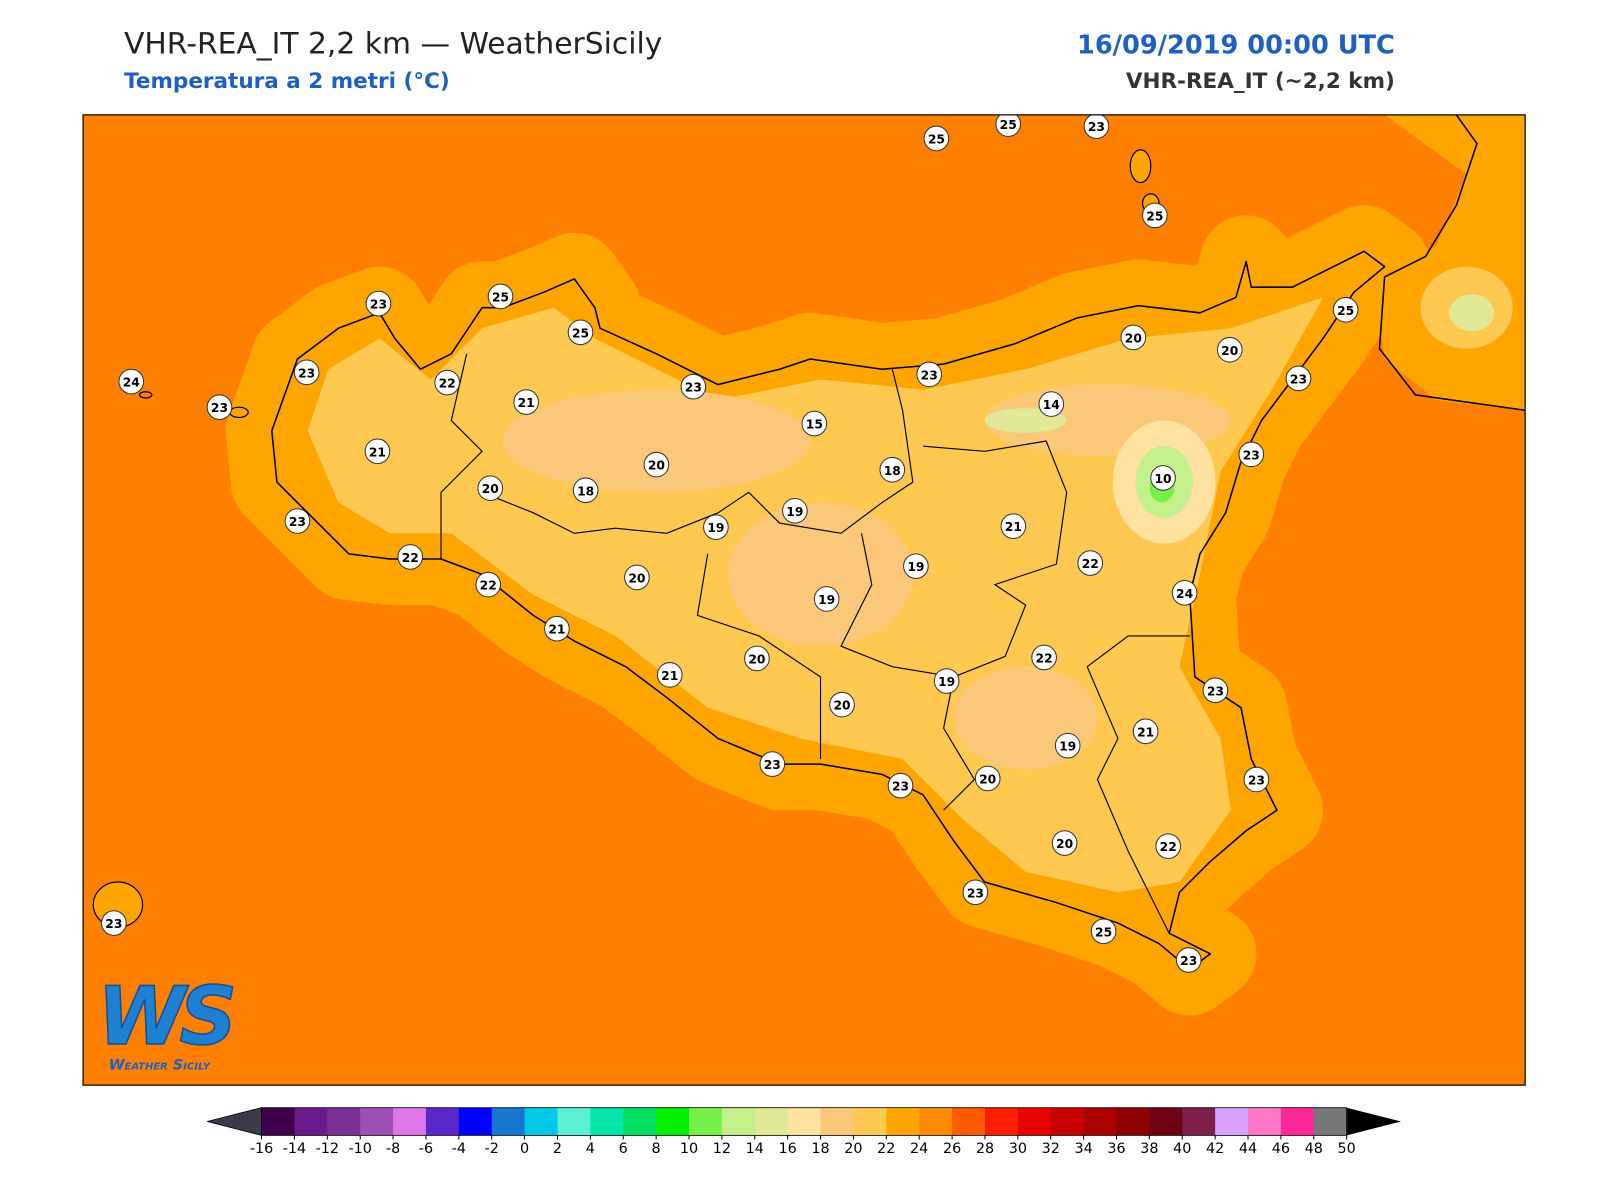  What do you see at coordinates (160, 1066) in the screenshot?
I see `logo-name: Weather Sicily` at bounding box center [160, 1066].